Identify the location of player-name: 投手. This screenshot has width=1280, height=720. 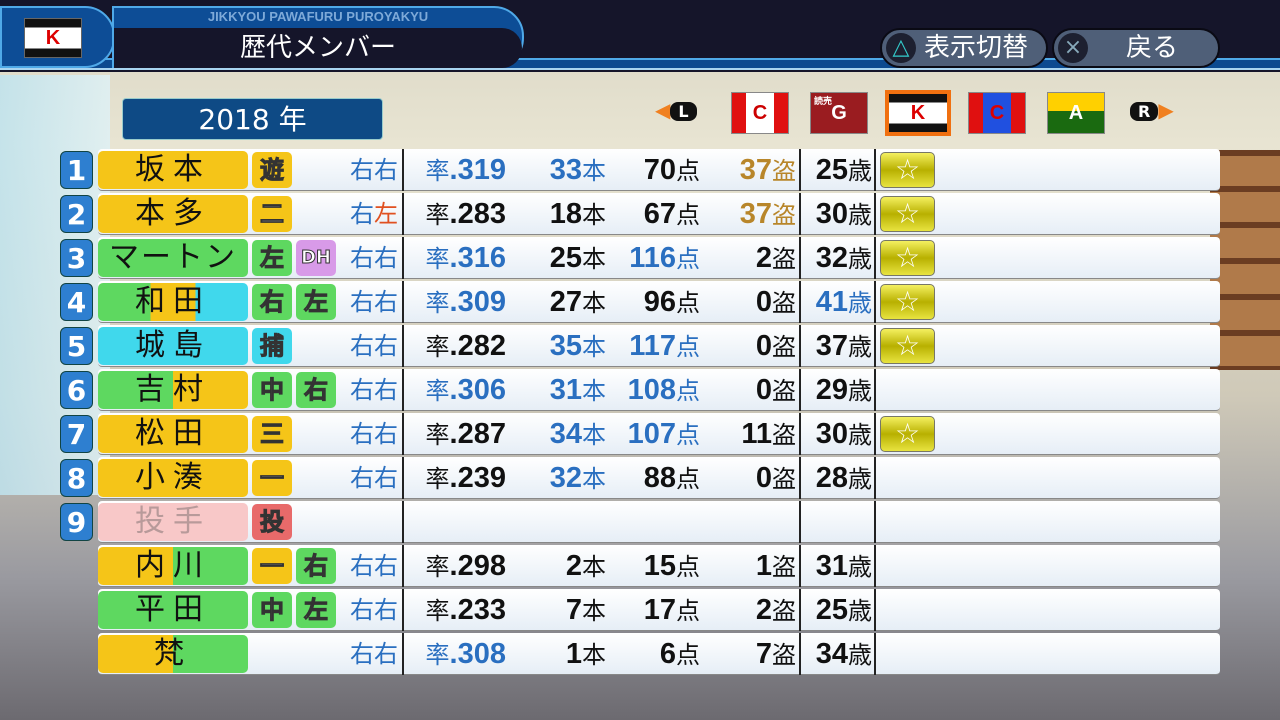
(173, 522).